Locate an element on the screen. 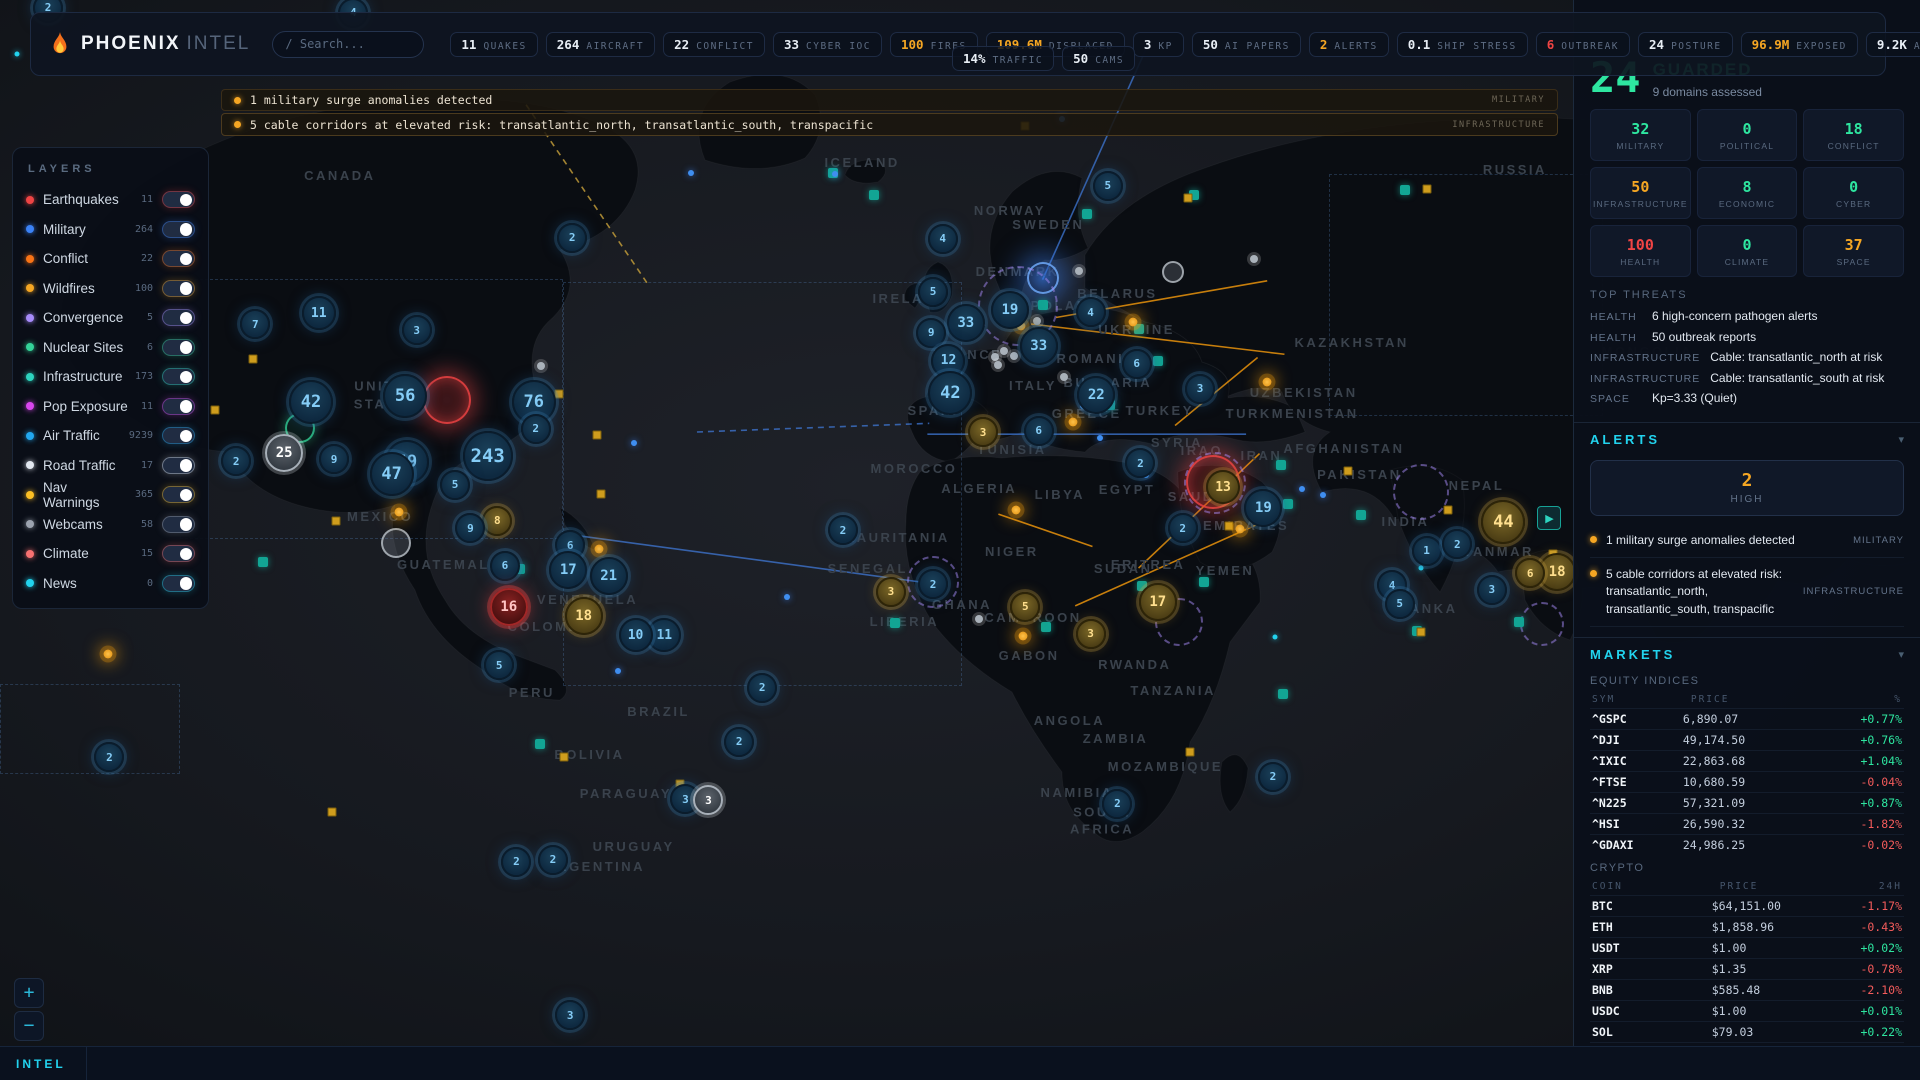 This screenshot has width=1920, height=1080. equity-row: ^FTSE 10,680.59 -0.04% is located at coordinates (1747, 782).